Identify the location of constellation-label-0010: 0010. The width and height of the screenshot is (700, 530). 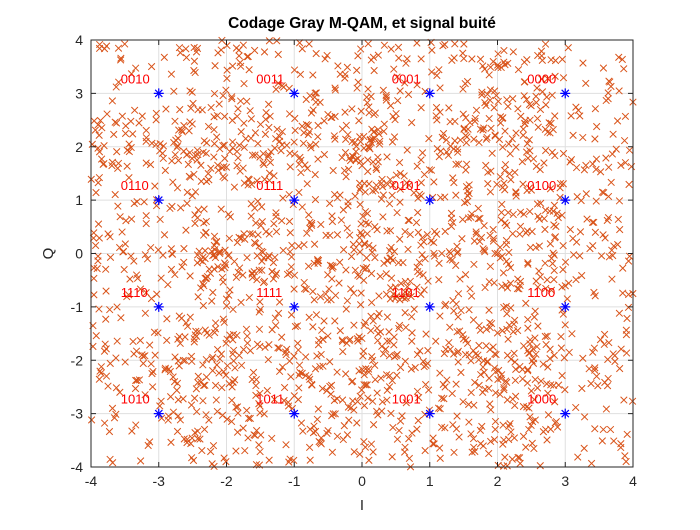
(135, 78).